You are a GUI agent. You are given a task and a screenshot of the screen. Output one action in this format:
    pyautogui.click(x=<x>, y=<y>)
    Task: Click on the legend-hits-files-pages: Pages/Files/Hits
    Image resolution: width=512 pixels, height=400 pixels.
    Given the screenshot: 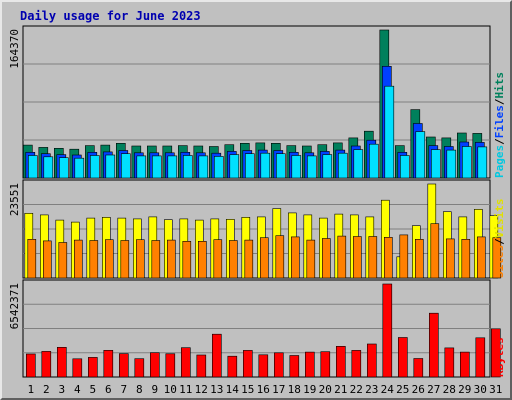 What is the action you would take?
    pyautogui.click(x=499, y=125)
    